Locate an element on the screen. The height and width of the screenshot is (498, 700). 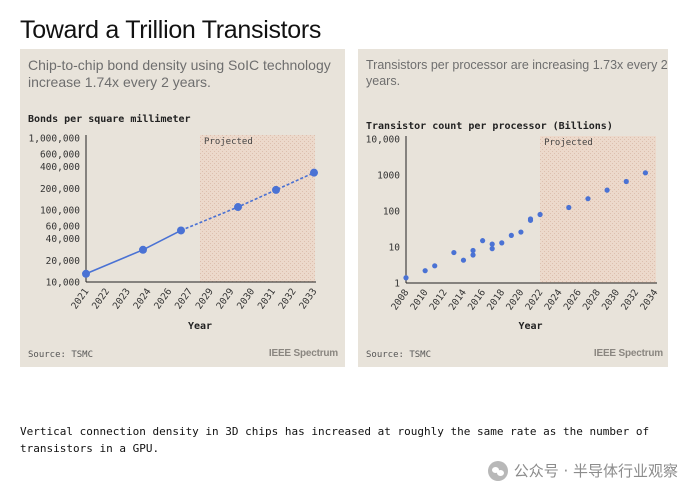
y-tick-label: 10 is located at coordinates (395, 248).